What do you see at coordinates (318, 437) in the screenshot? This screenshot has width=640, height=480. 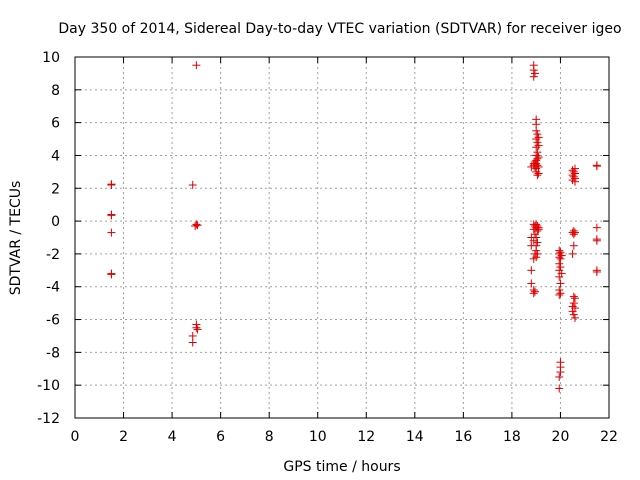 I see `x-tick-label: 10` at bounding box center [318, 437].